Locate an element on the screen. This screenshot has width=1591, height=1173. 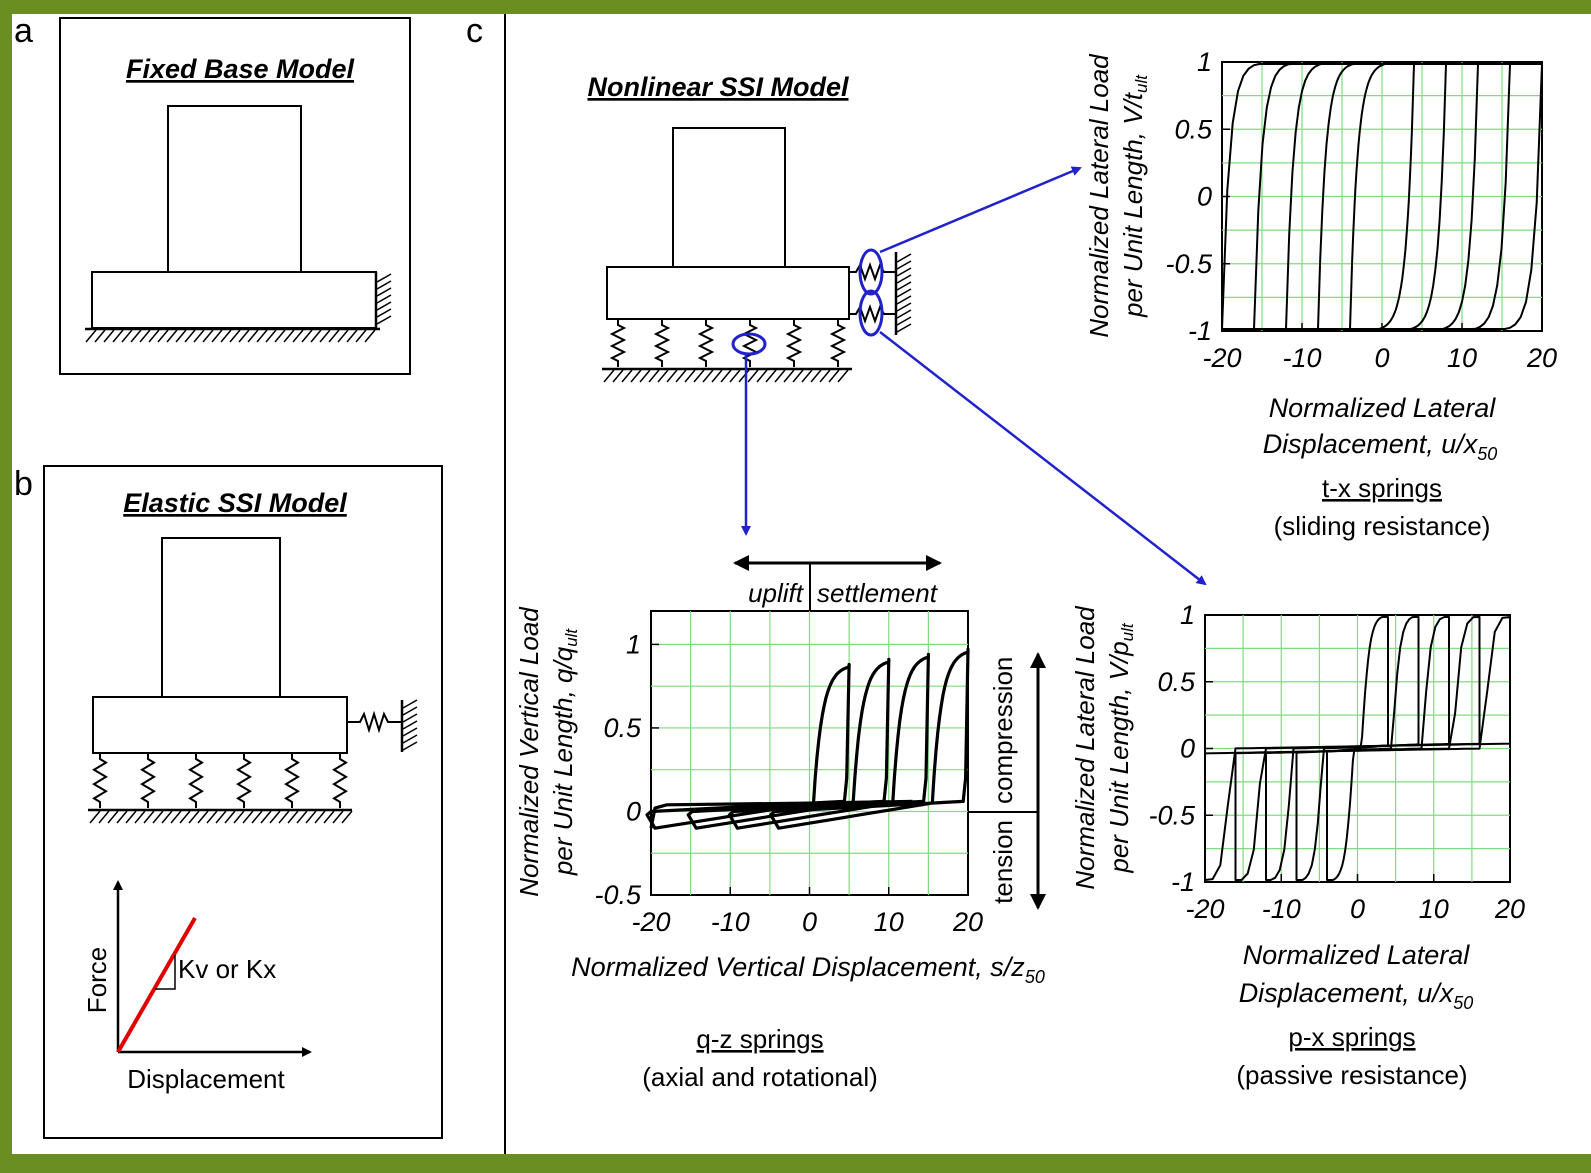
tension-label: tension is located at coordinates (1003, 862).